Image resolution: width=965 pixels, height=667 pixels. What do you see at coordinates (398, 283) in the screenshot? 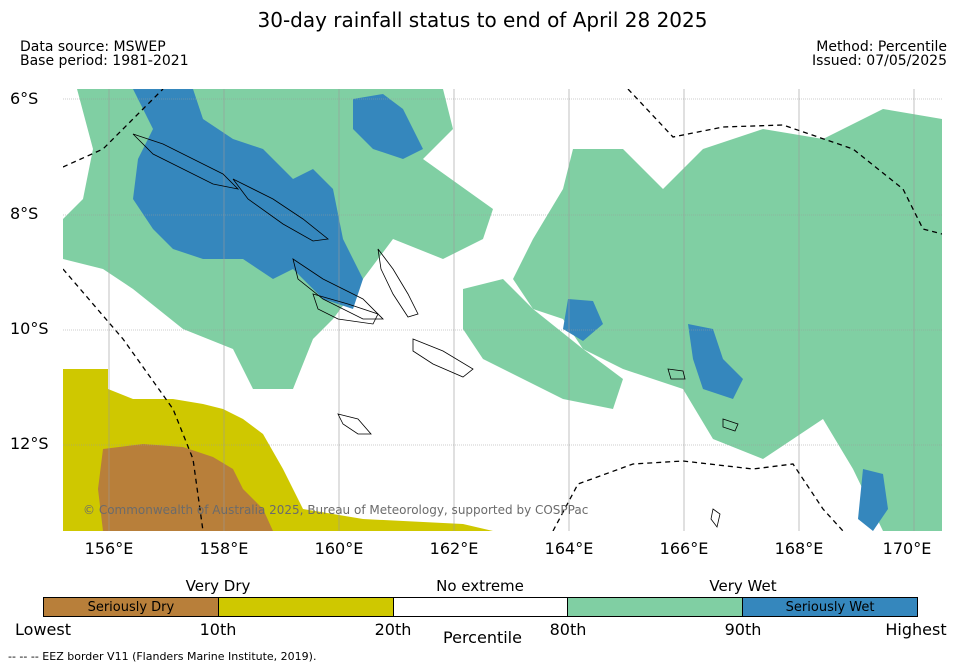
I see `malaita-island` at bounding box center [398, 283].